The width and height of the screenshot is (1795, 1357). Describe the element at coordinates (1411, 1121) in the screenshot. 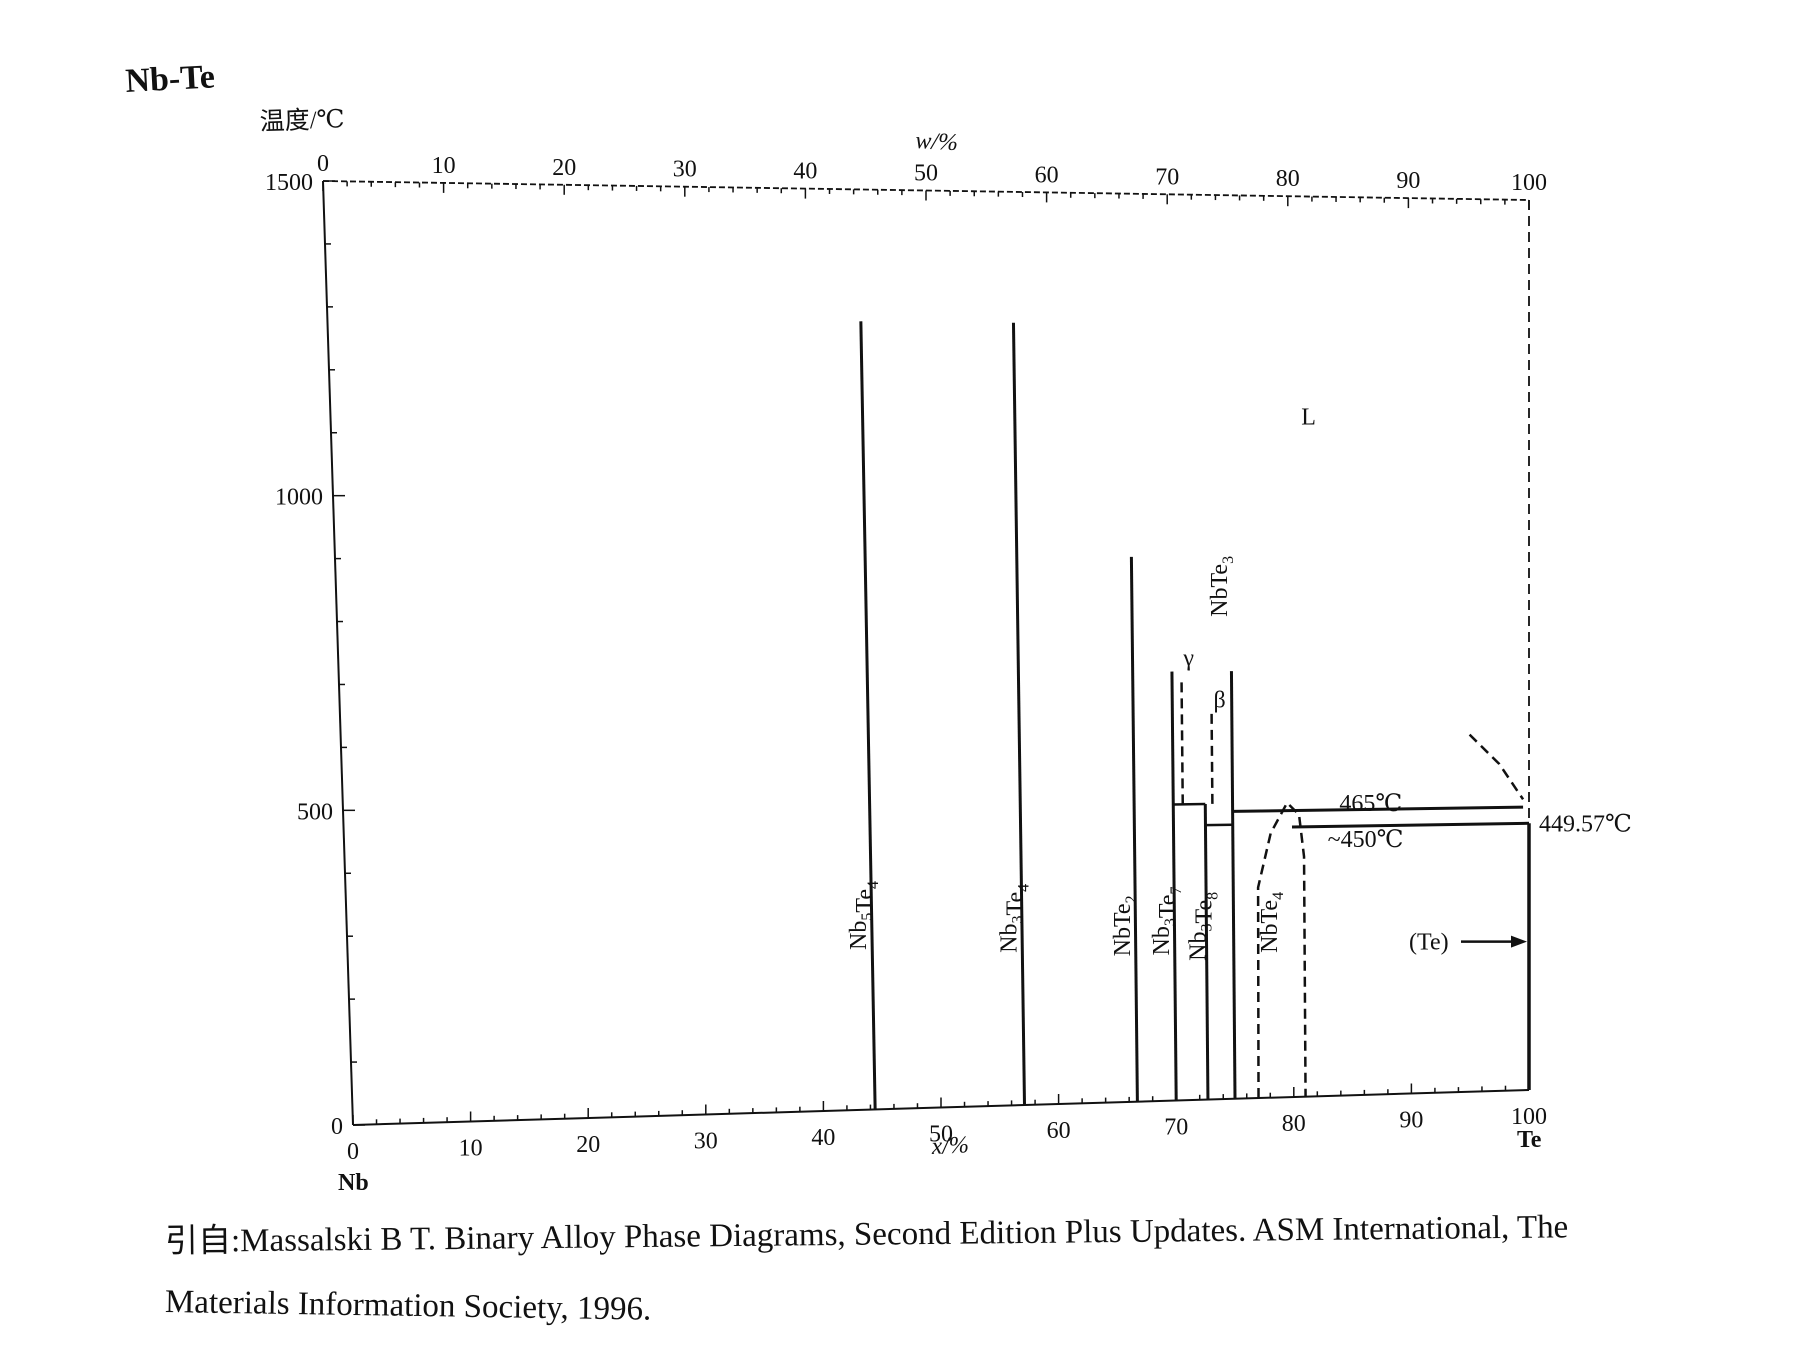

I see `bottom-x-tick-label: 90` at that location.